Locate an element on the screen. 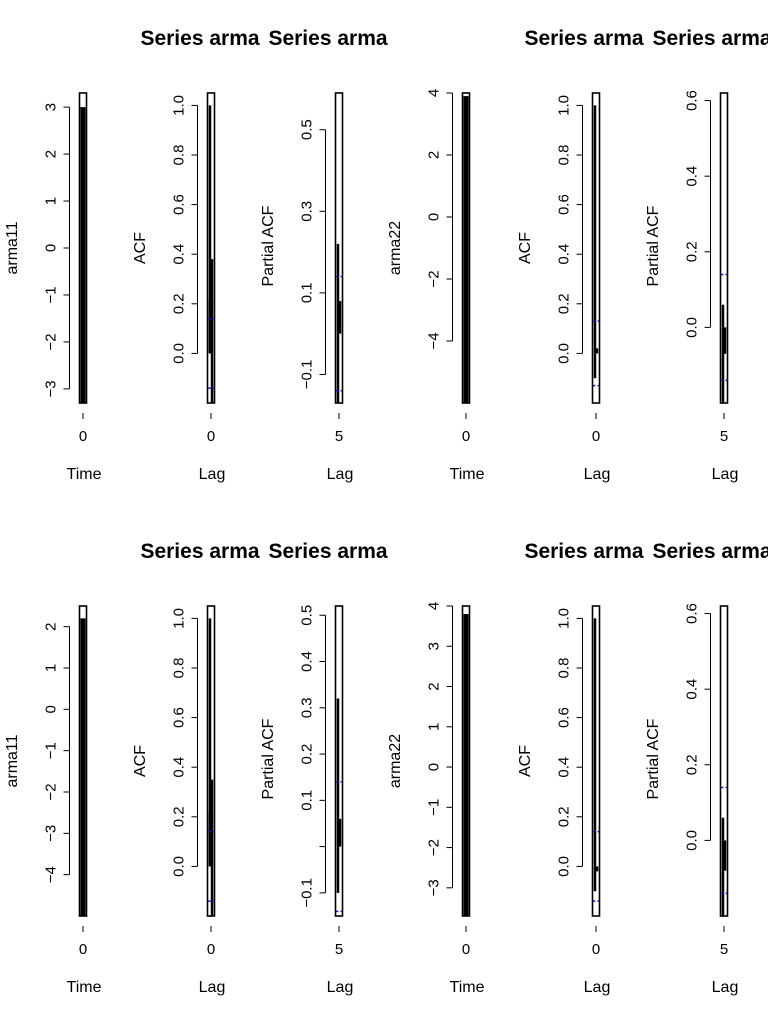 This screenshot has width=768, height=1024. y-tick-label: 0.3 is located at coordinates (306, 707).